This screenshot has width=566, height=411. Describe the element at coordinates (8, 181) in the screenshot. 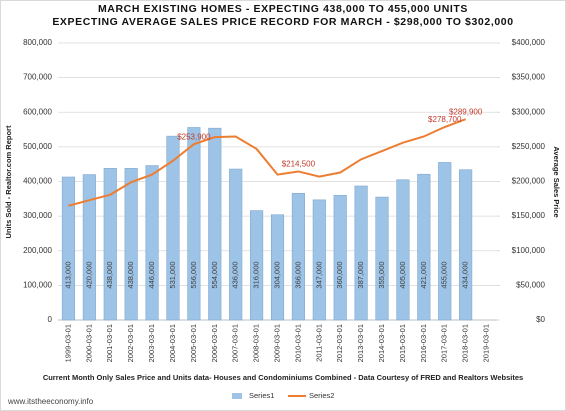

I see `y-axis-title: Units Sold - Realtor.com Report` at that location.